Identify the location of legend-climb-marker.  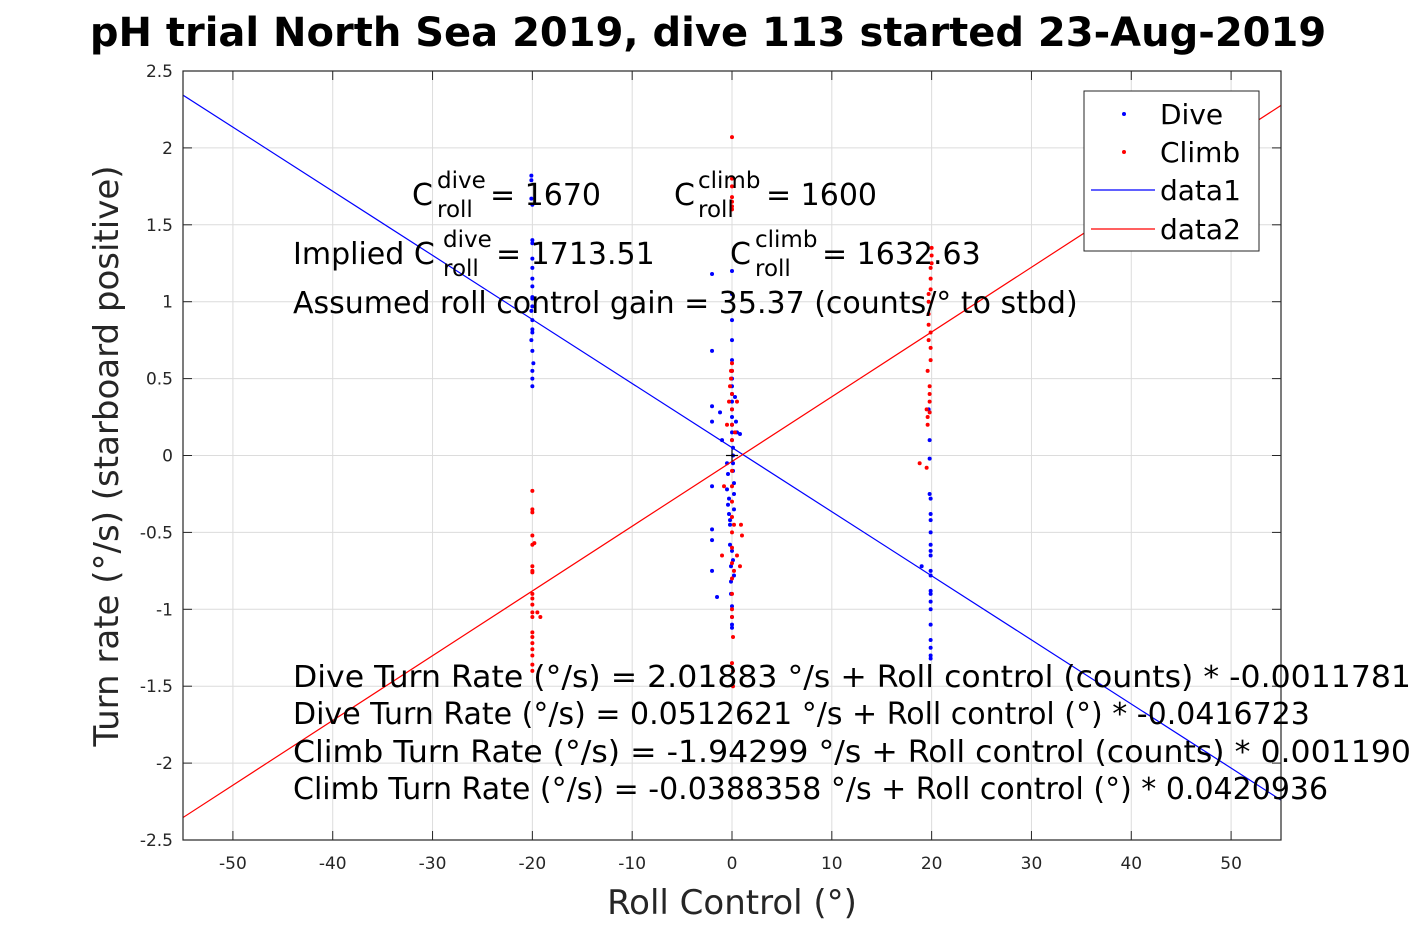
(1124, 152).